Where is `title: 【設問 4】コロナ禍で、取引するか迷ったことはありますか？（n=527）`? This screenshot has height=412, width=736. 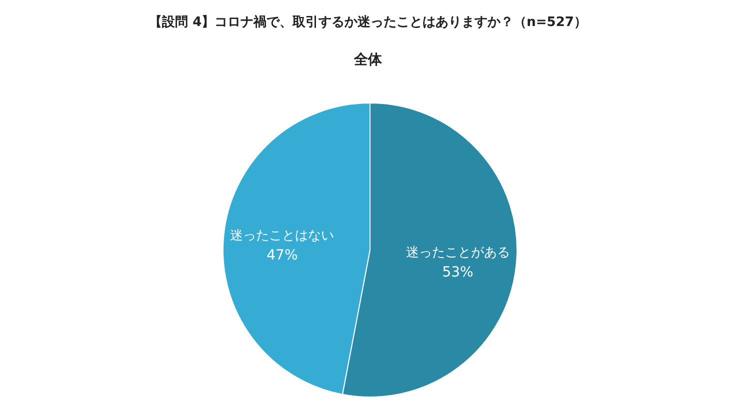 title: 【設問 4】コロナ禍で、取引するか迷ったことはありますか？（n=527） is located at coordinates (368, 22).